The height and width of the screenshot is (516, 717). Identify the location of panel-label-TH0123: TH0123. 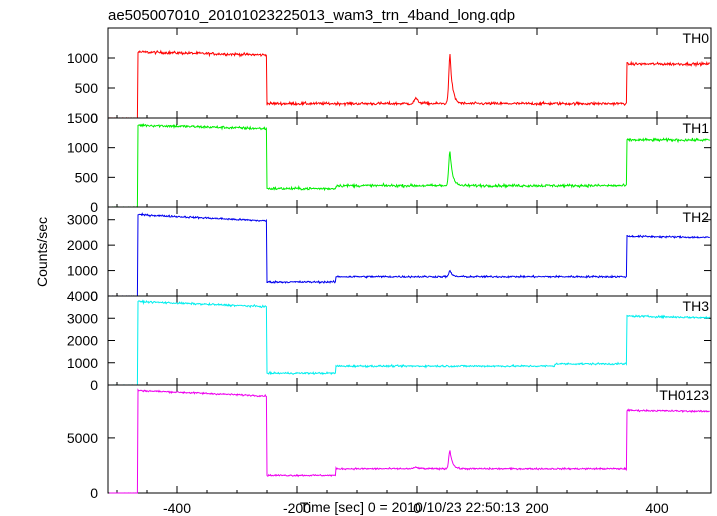
(684, 395).